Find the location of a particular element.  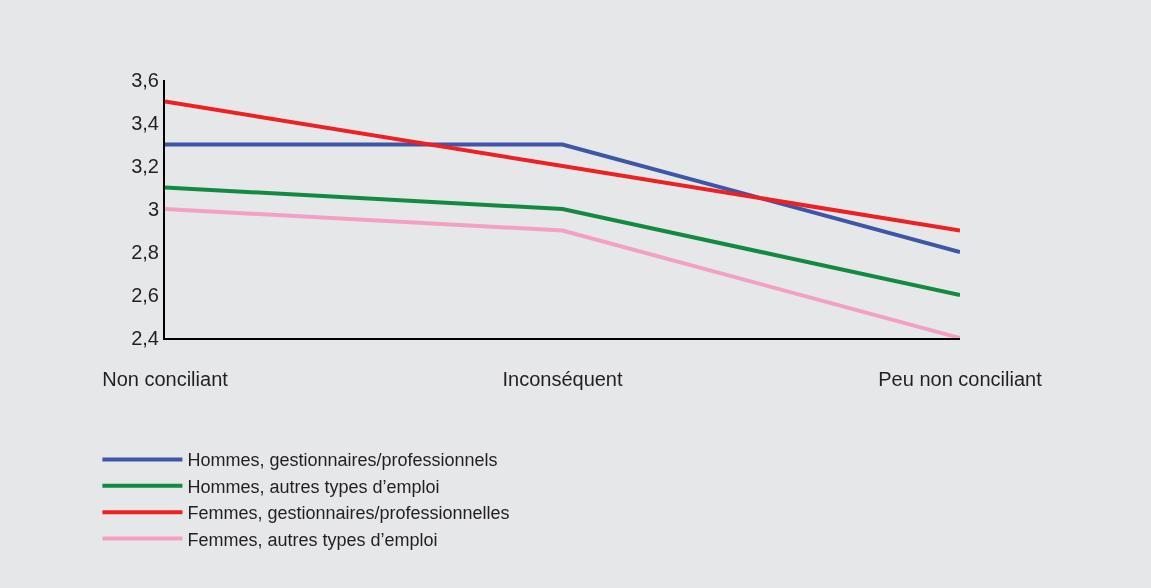

y-tick-label: 3,2 is located at coordinates (145, 166).